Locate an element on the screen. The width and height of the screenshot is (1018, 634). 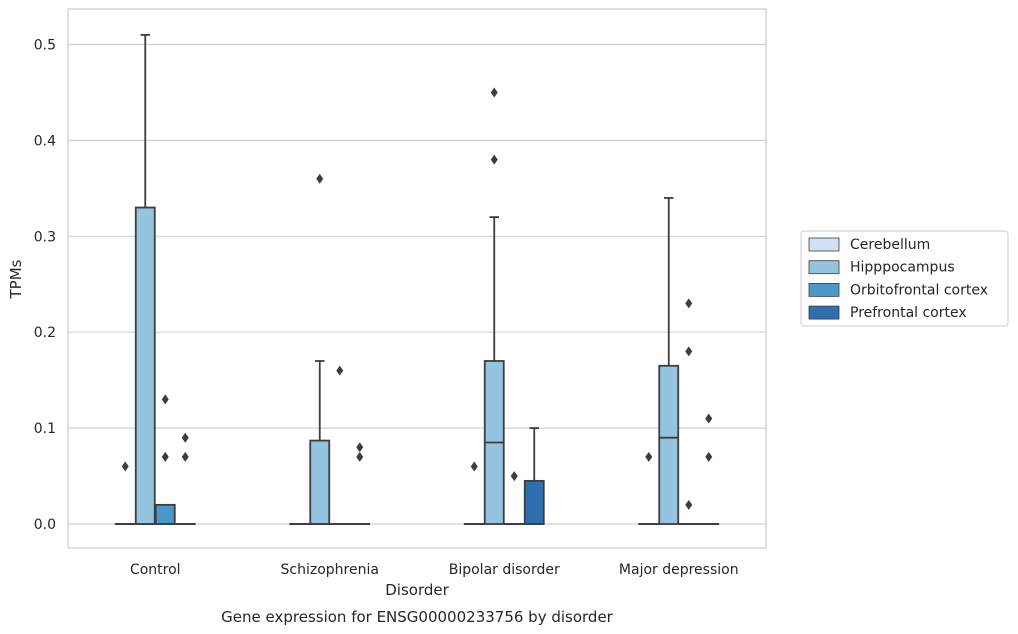
x-tick-label: Major depression is located at coordinates (679, 570).